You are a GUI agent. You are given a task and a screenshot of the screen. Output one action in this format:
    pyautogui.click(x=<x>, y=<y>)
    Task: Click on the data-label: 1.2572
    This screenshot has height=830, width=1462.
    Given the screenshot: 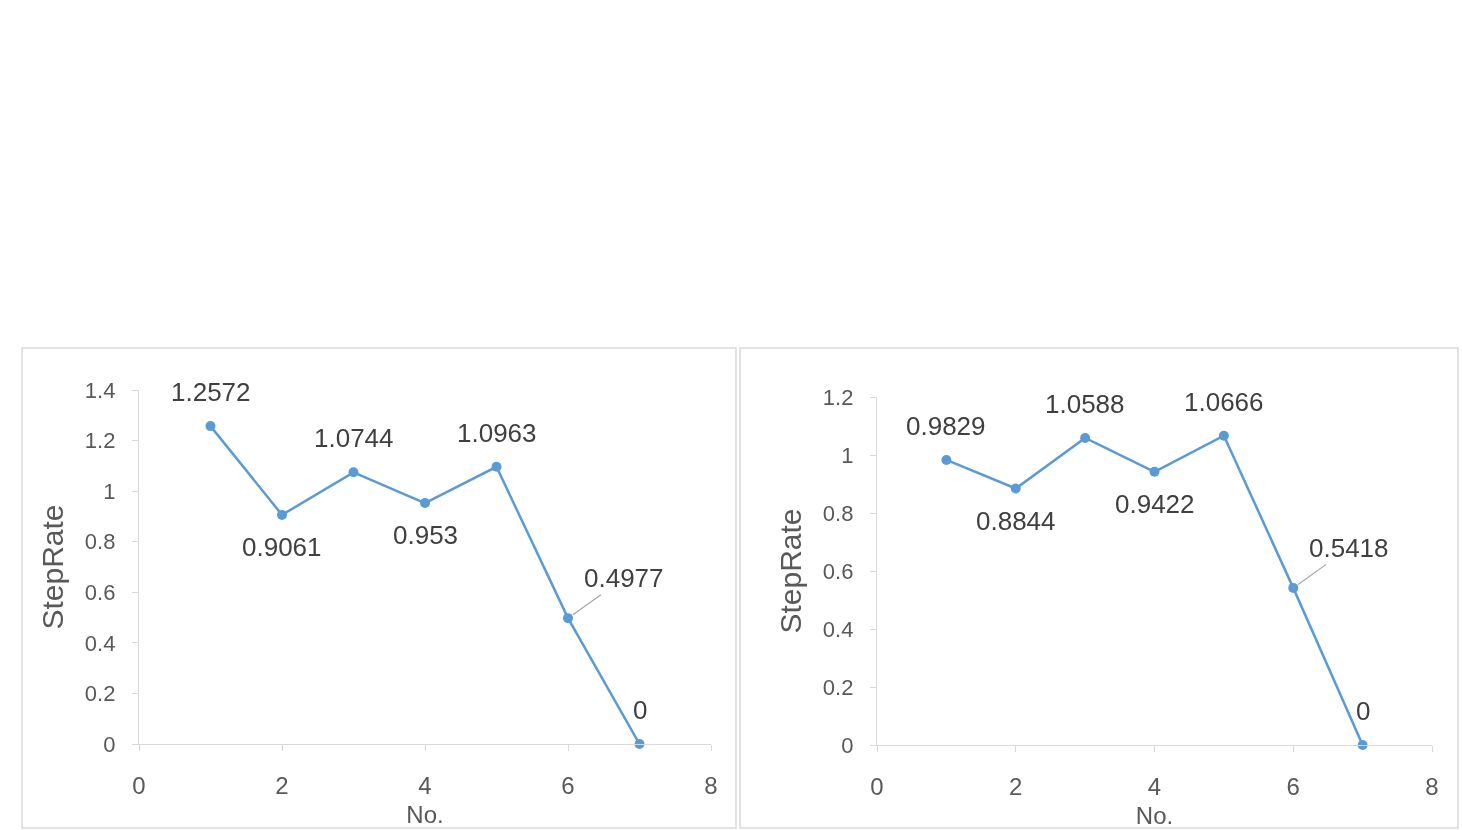 What is the action you would take?
    pyautogui.click(x=211, y=392)
    